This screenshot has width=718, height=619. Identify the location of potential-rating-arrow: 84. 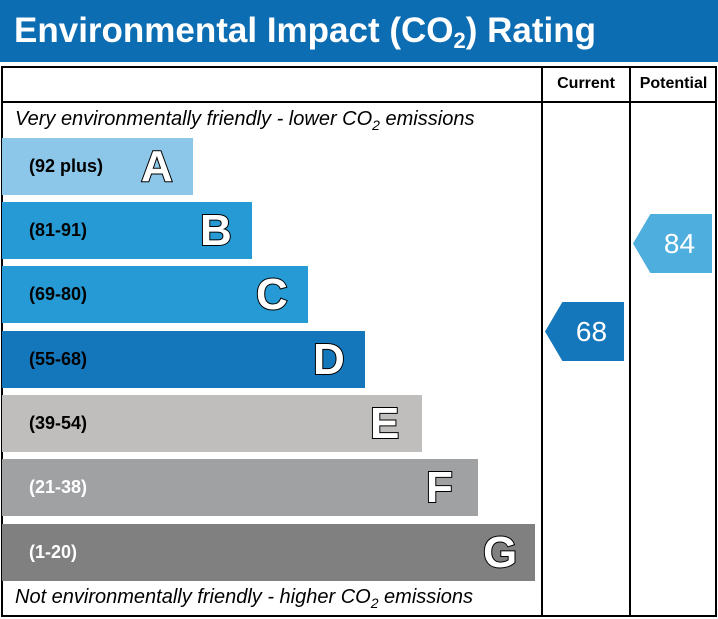
(672, 243).